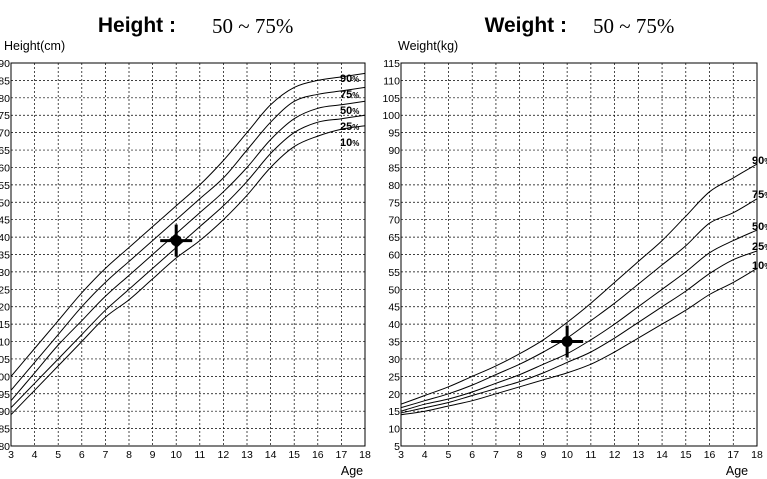 The height and width of the screenshot is (479, 767). Describe the element at coordinates (737, 471) in the screenshot. I see `weight-x-axis-label: Age` at that location.